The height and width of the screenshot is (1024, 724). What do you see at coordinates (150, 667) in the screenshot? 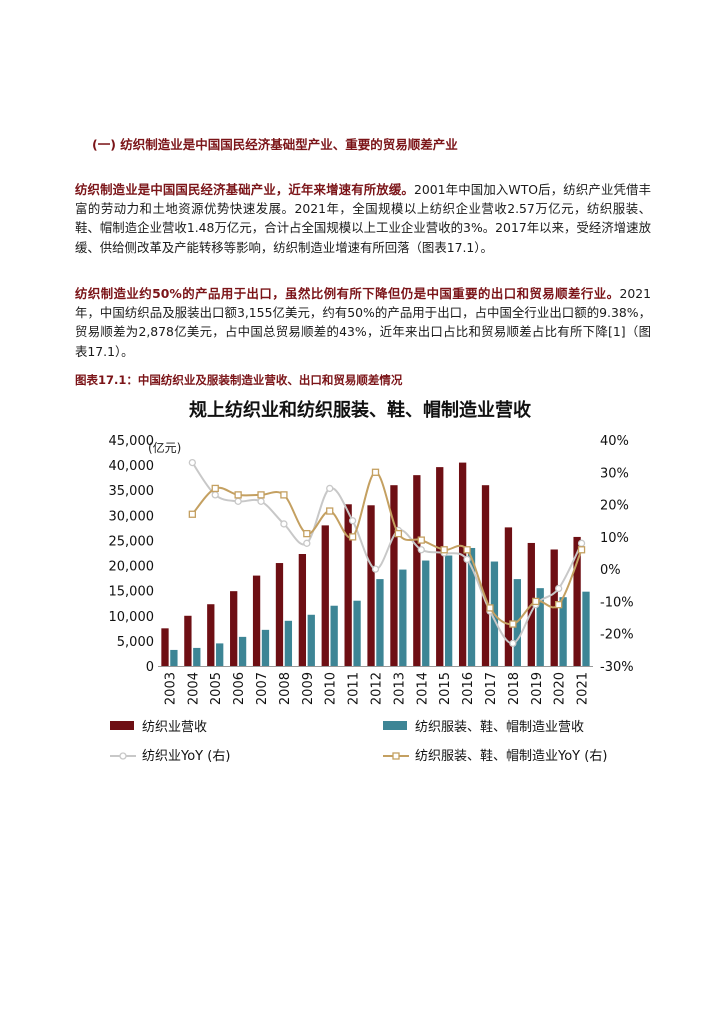
I see `left-tick-label: 0` at bounding box center [150, 667].